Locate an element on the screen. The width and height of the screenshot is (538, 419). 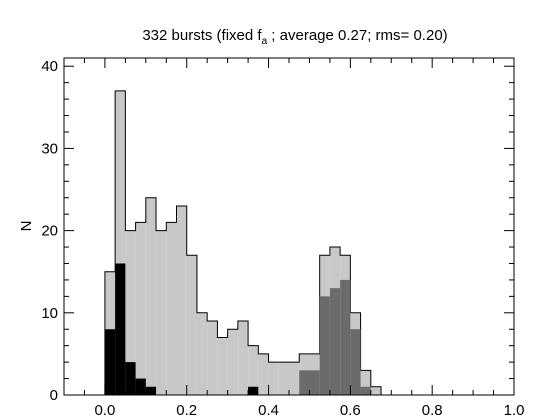
x-tick-label: 0.6 is located at coordinates (350, 410).